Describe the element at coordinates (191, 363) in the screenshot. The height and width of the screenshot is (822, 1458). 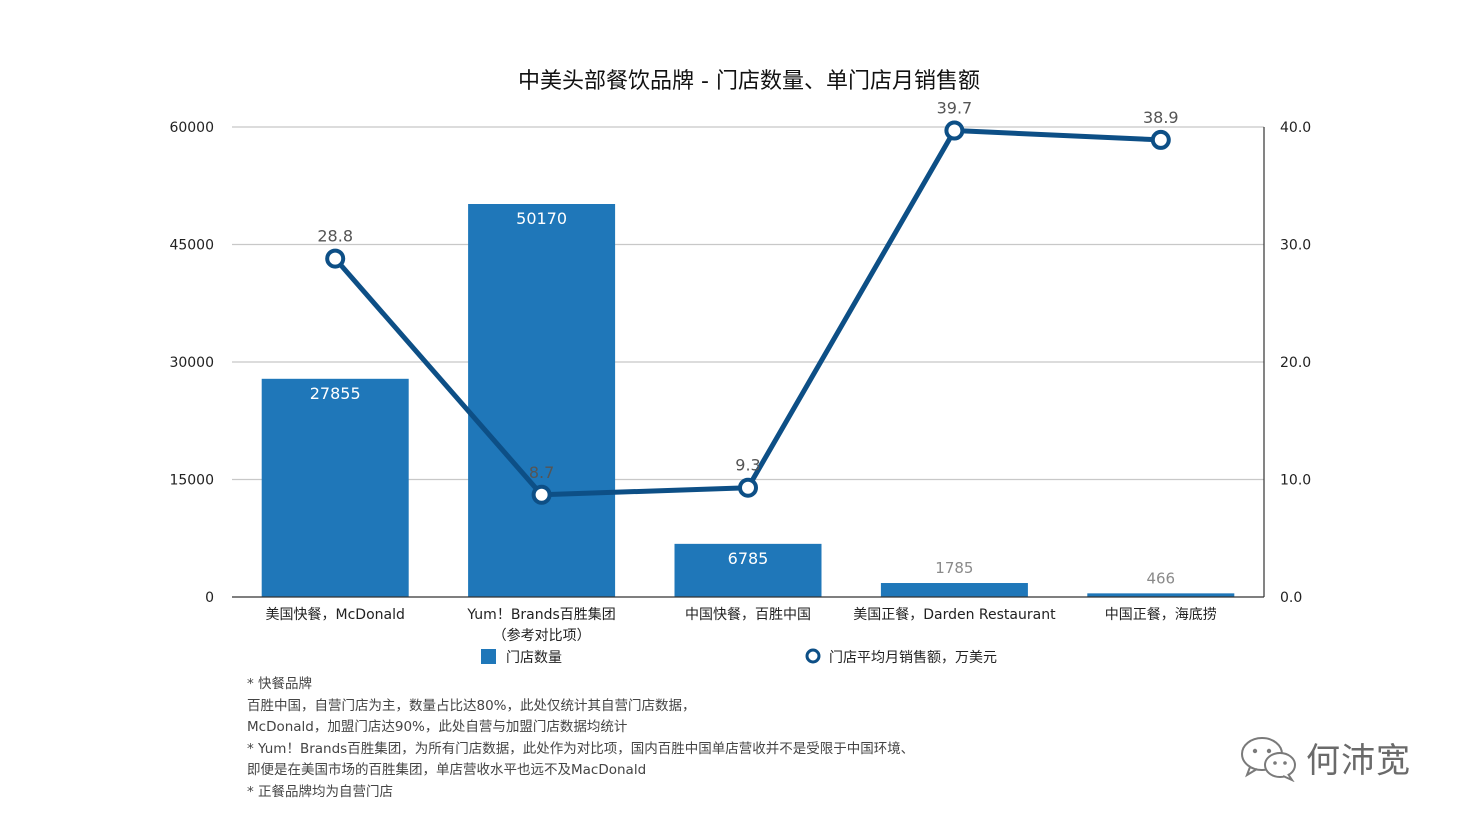
I see `y-left-tick-label: 30000` at that location.